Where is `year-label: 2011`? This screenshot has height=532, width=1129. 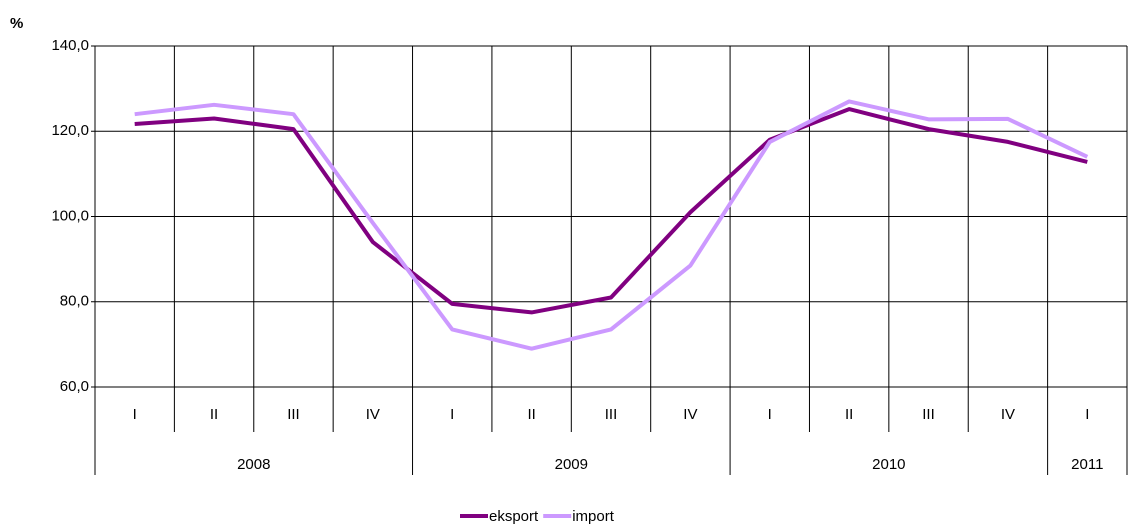 year-label: 2011 is located at coordinates (1087, 464).